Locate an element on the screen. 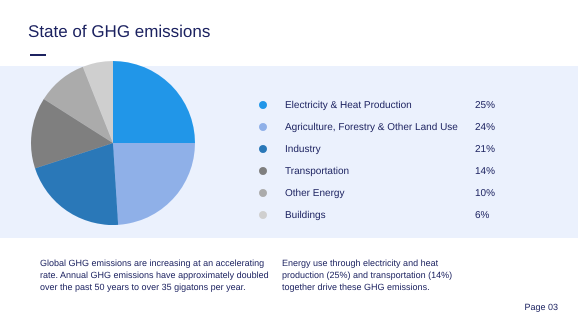 The width and height of the screenshot is (578, 325). text: Page 03 is located at coordinates (541, 307).